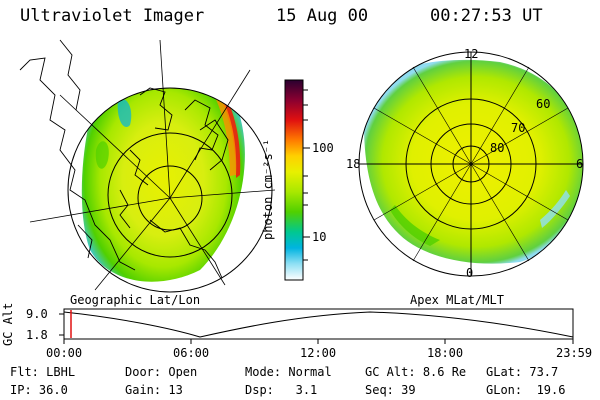 The image size is (600, 400). I want to click on altitude-strip, so click(316, 326).